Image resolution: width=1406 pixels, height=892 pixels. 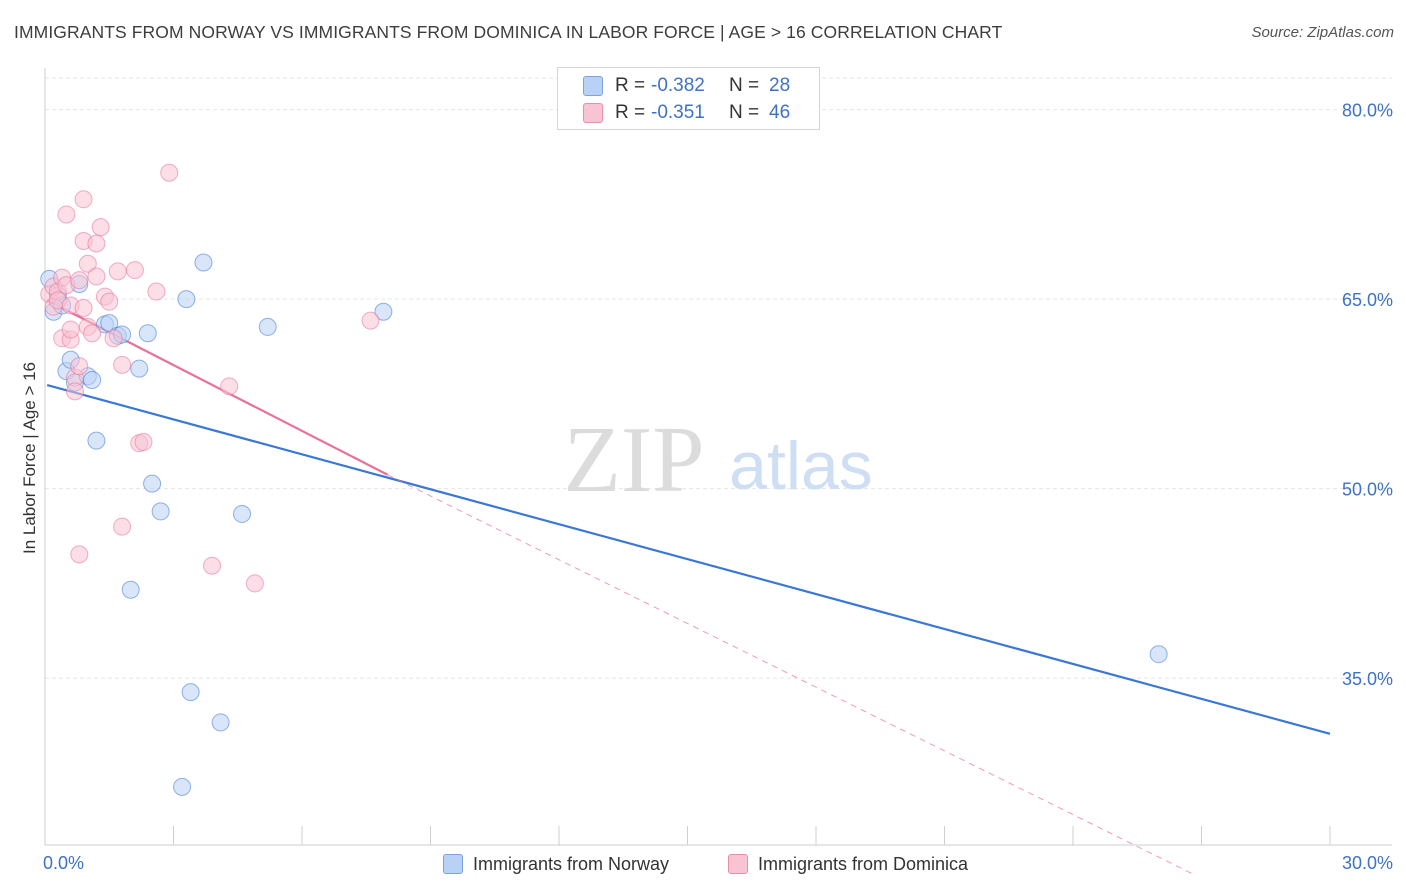 I want to click on legend-n-value-norway: 28, so click(x=780, y=85).